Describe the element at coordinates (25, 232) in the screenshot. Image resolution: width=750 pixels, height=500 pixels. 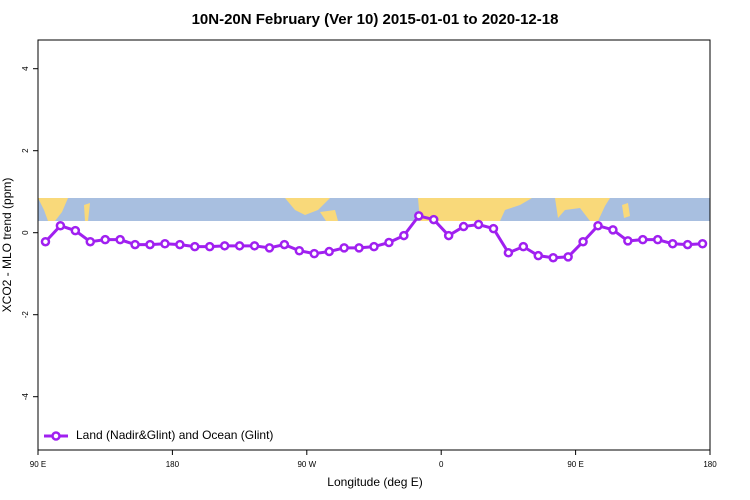
I see `y-tick-label: 0` at that location.